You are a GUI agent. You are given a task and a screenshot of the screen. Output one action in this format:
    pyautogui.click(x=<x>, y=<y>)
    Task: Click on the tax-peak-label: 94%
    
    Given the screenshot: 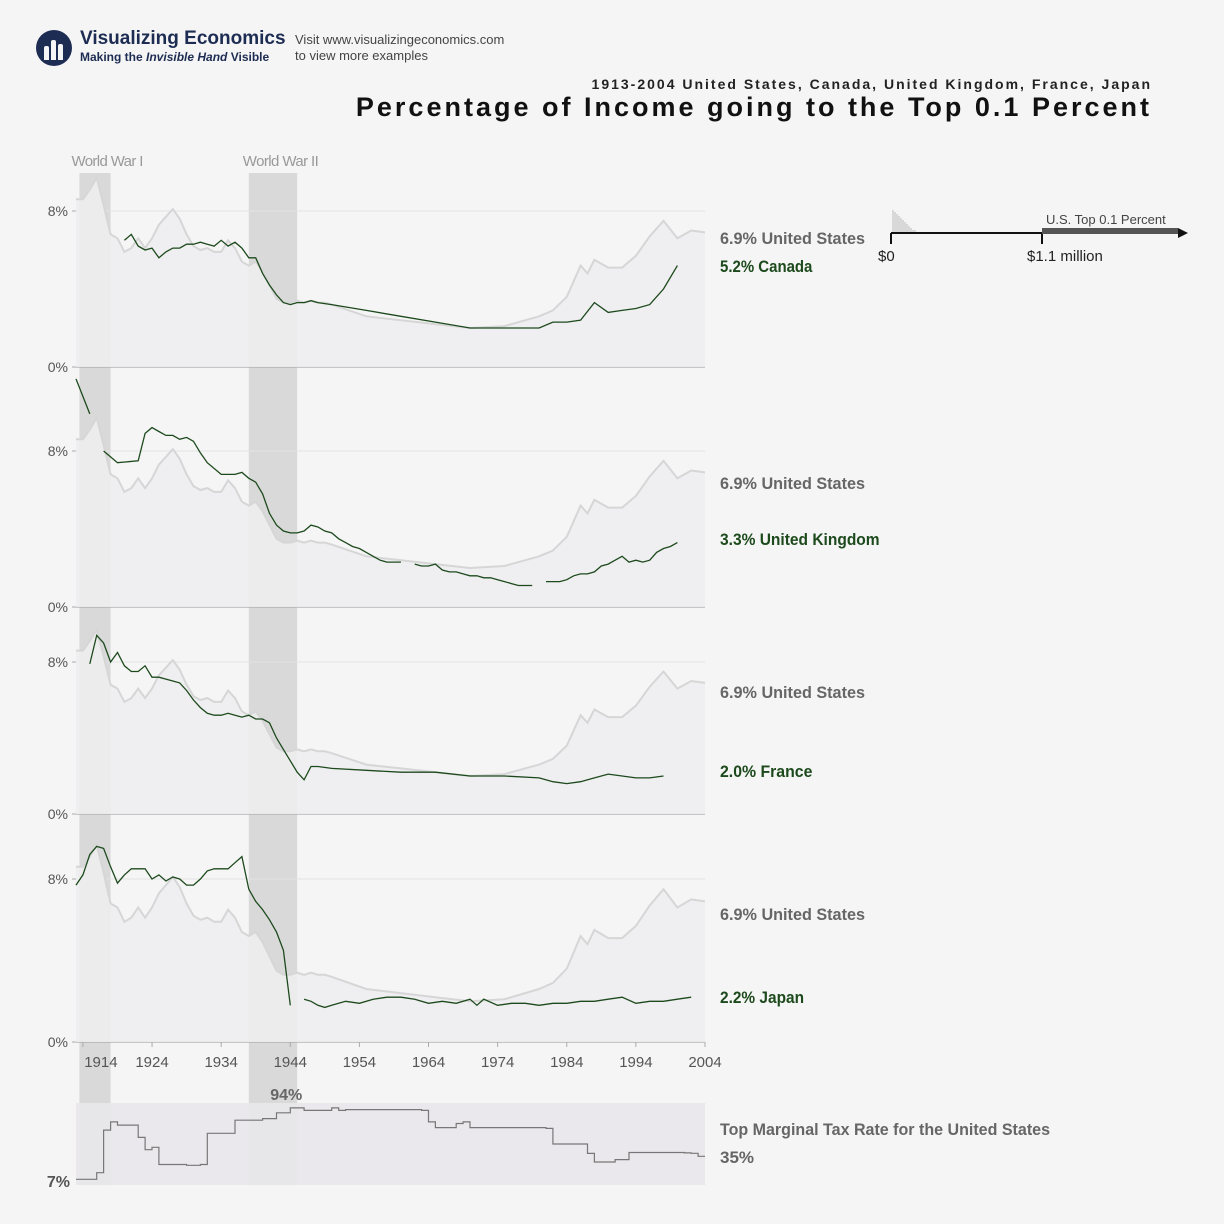 What is the action you would take?
    pyautogui.click(x=286, y=1095)
    